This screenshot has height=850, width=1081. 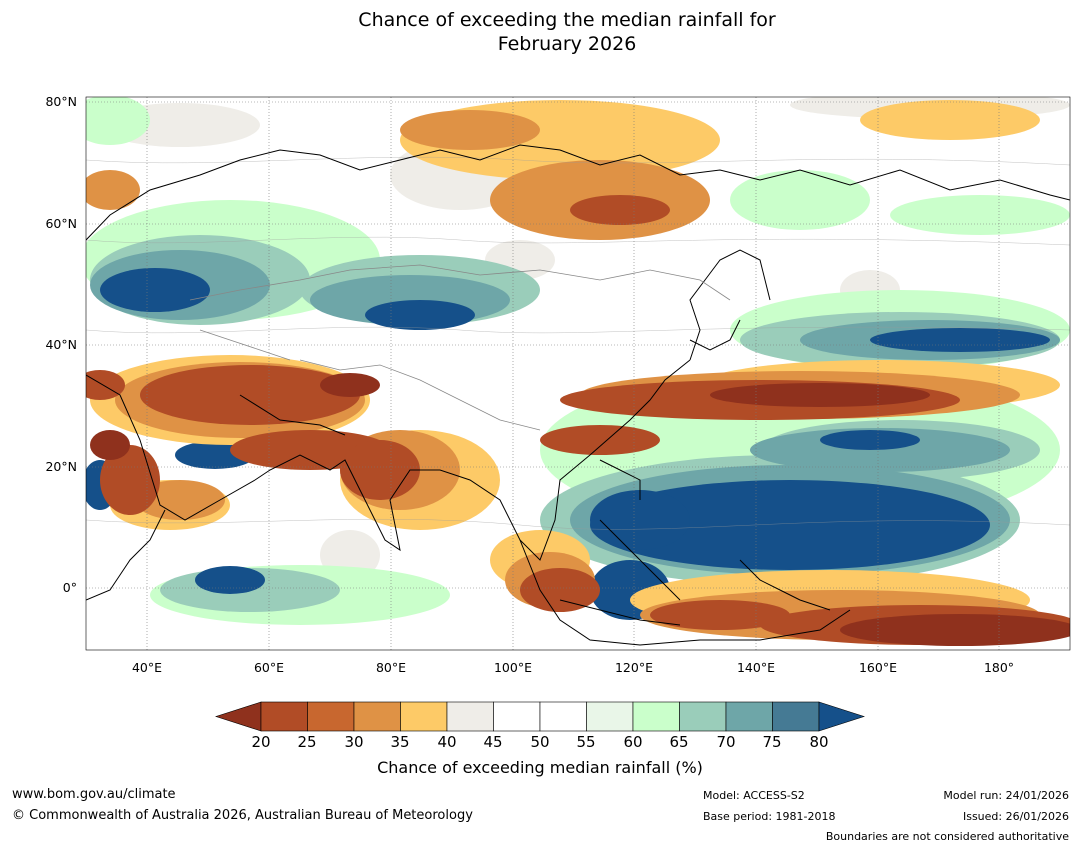 I want to click on colorbar-tick-40: 40, so click(x=447, y=742).